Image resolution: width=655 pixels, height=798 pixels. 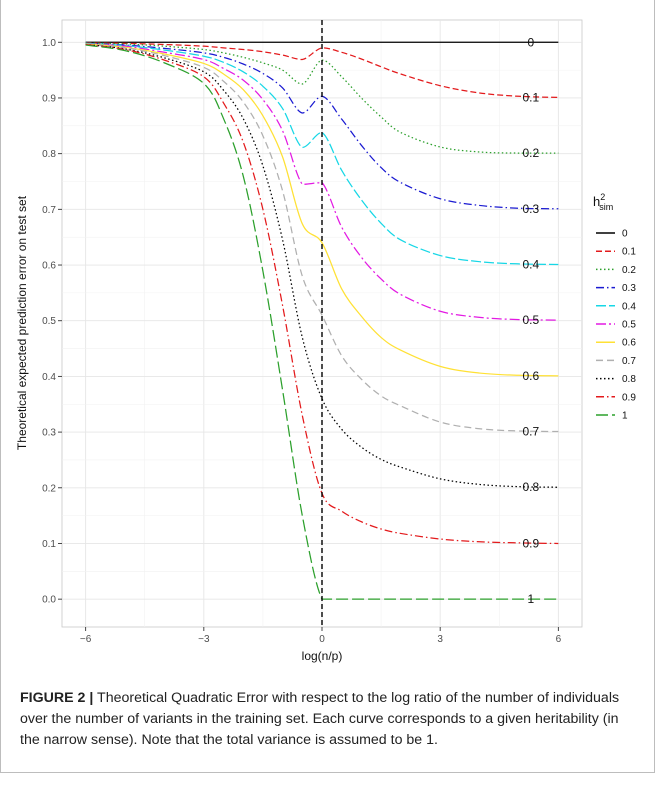 I want to click on end-label-0: 0, so click(x=530, y=42).